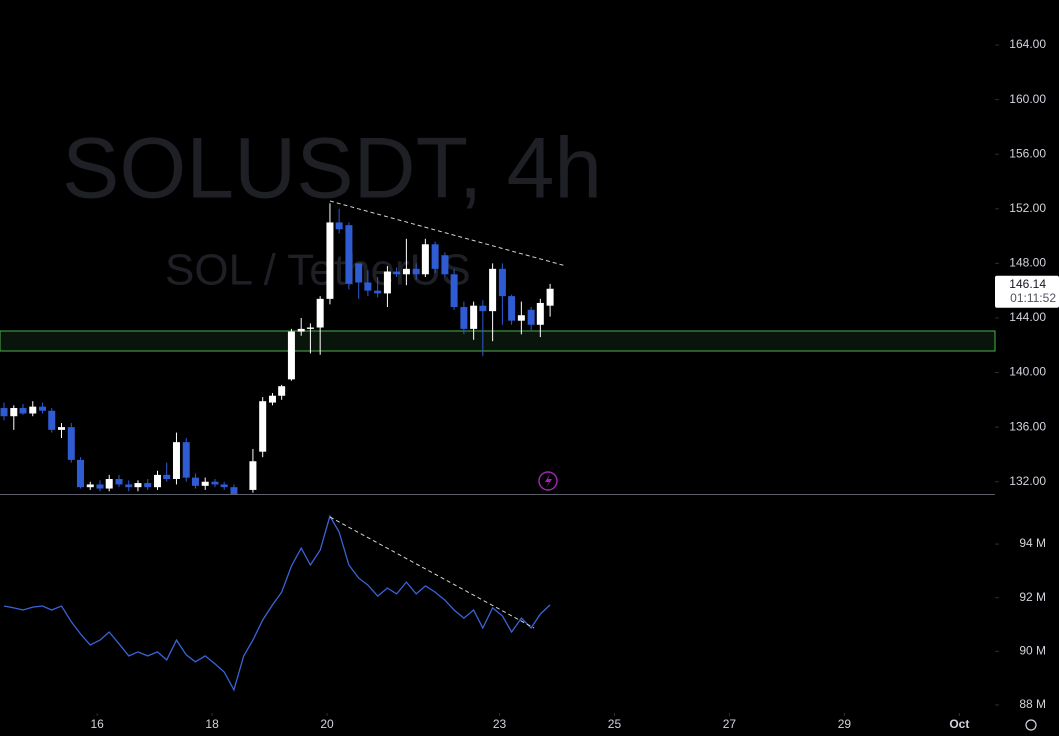 This screenshot has height=736, width=1059. What do you see at coordinates (1027, 284) in the screenshot?
I see `last-price-label: 146.14` at bounding box center [1027, 284].